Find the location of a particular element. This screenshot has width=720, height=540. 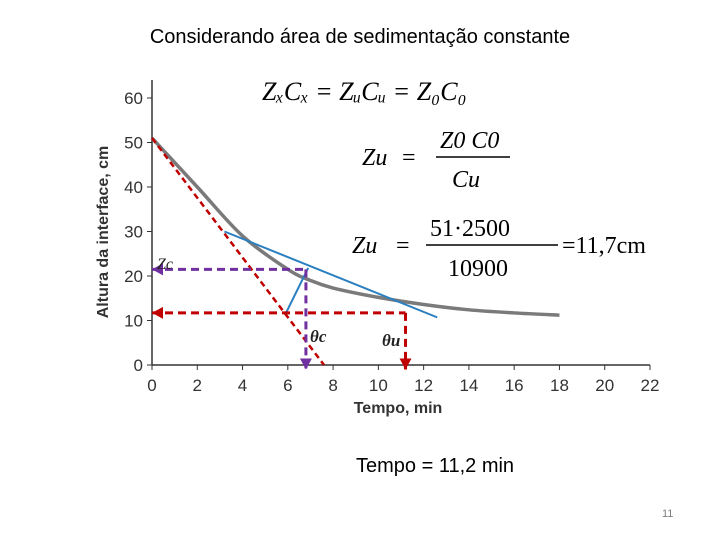

equation2-lhs: Zu is located at coordinates (374, 158).